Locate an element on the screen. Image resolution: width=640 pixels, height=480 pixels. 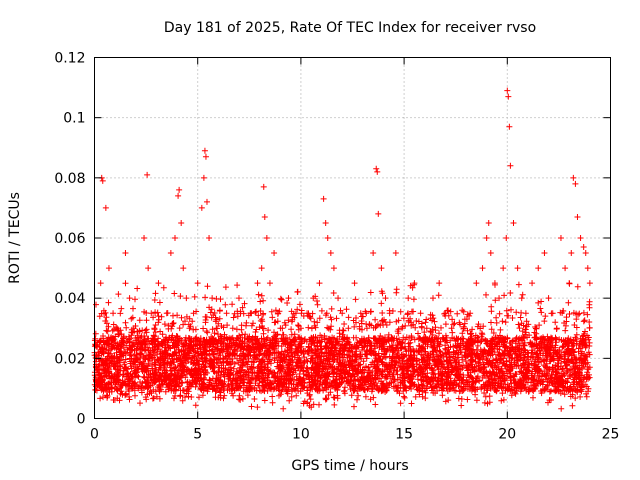
y-tick-label: 0.02 is located at coordinates (69, 359).